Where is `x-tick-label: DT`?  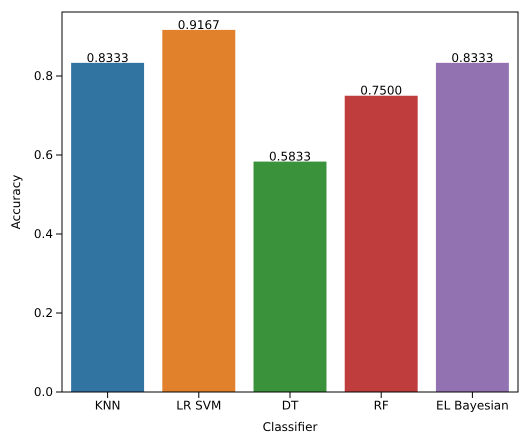 x-tick-label: DT is located at coordinates (290, 405).